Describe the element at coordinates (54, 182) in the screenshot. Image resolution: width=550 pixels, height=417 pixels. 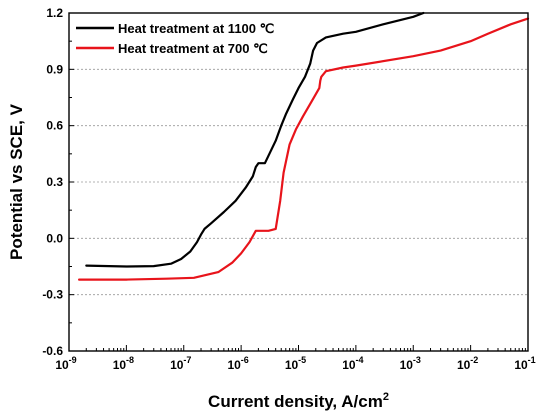
I see `y-tick-label: 0.3` at that location.